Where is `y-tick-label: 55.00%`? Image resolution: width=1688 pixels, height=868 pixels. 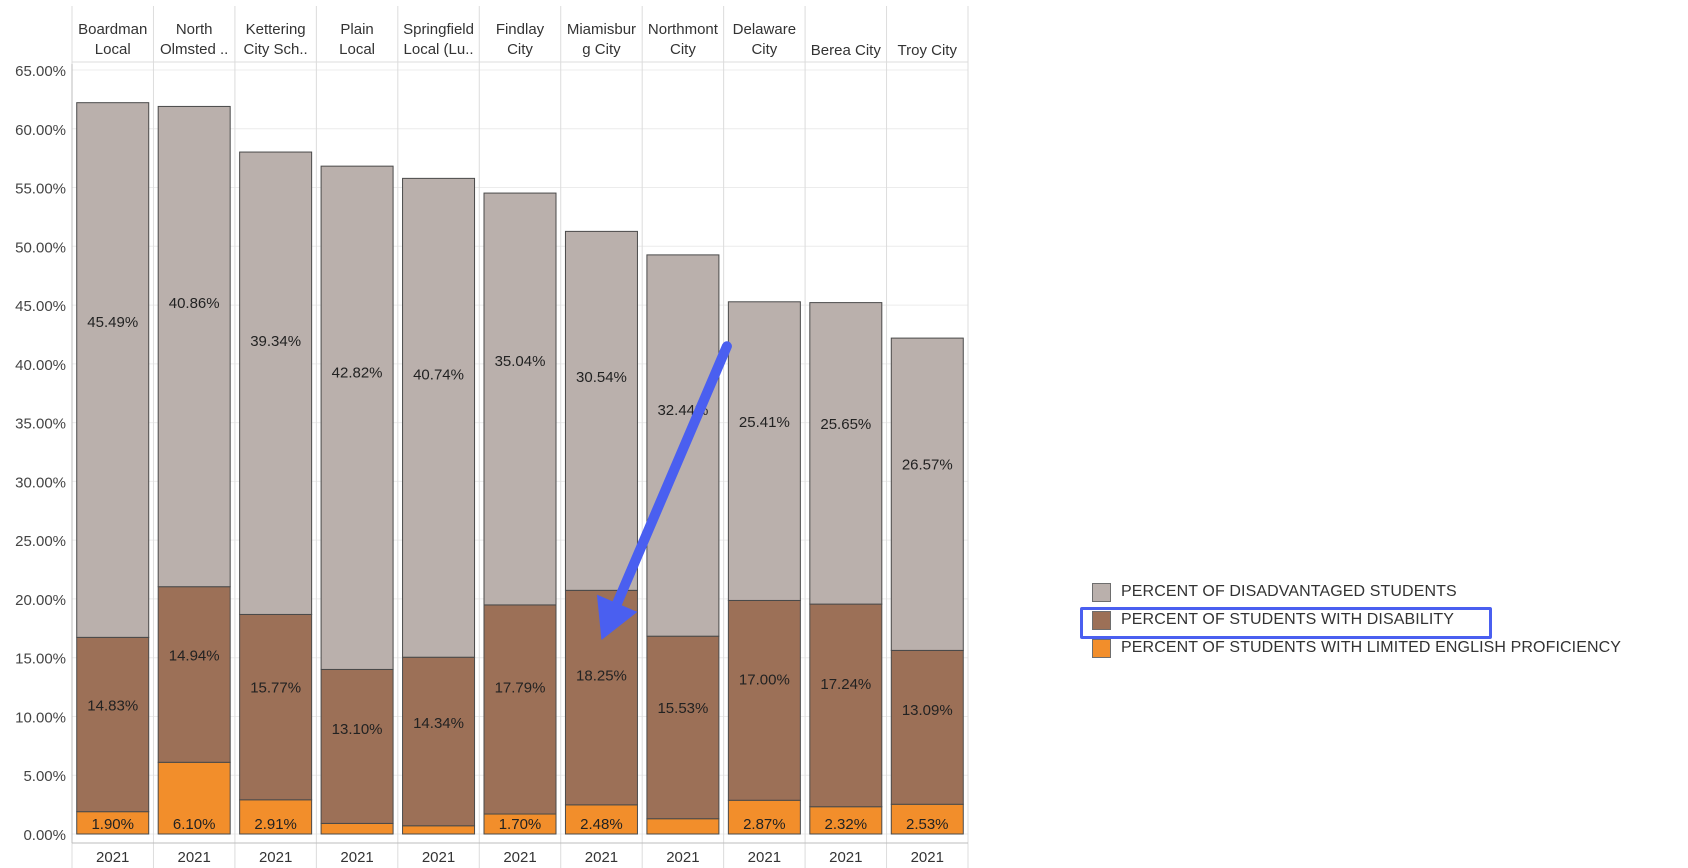 y-tick-label: 55.00% is located at coordinates (40, 189).